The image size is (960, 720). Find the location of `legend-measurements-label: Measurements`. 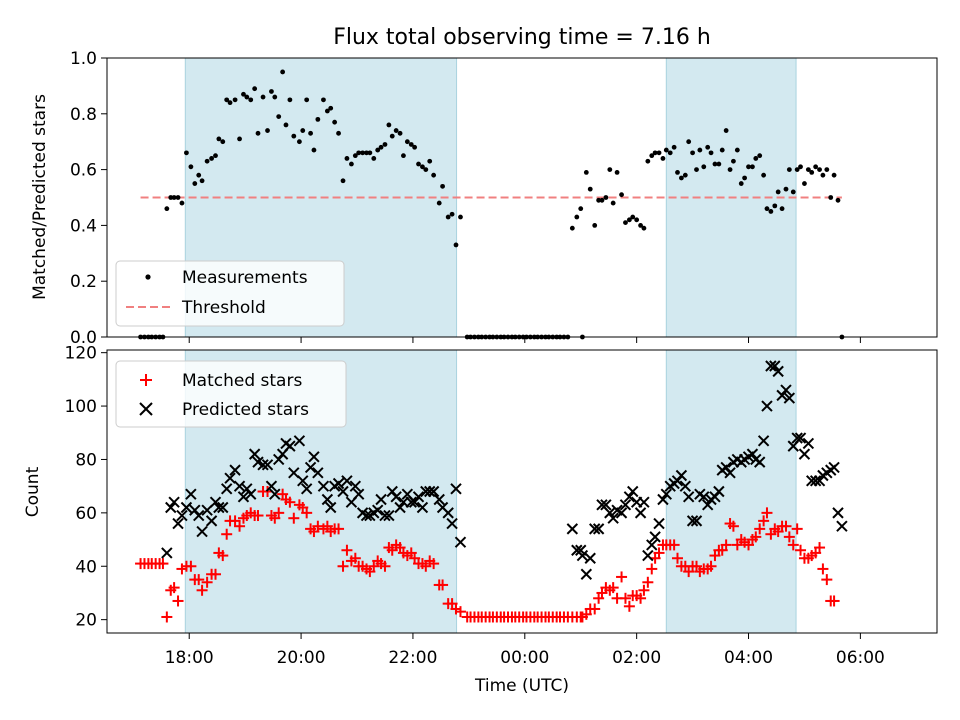

legend-measurements-label: Measurements is located at coordinates (245, 278).